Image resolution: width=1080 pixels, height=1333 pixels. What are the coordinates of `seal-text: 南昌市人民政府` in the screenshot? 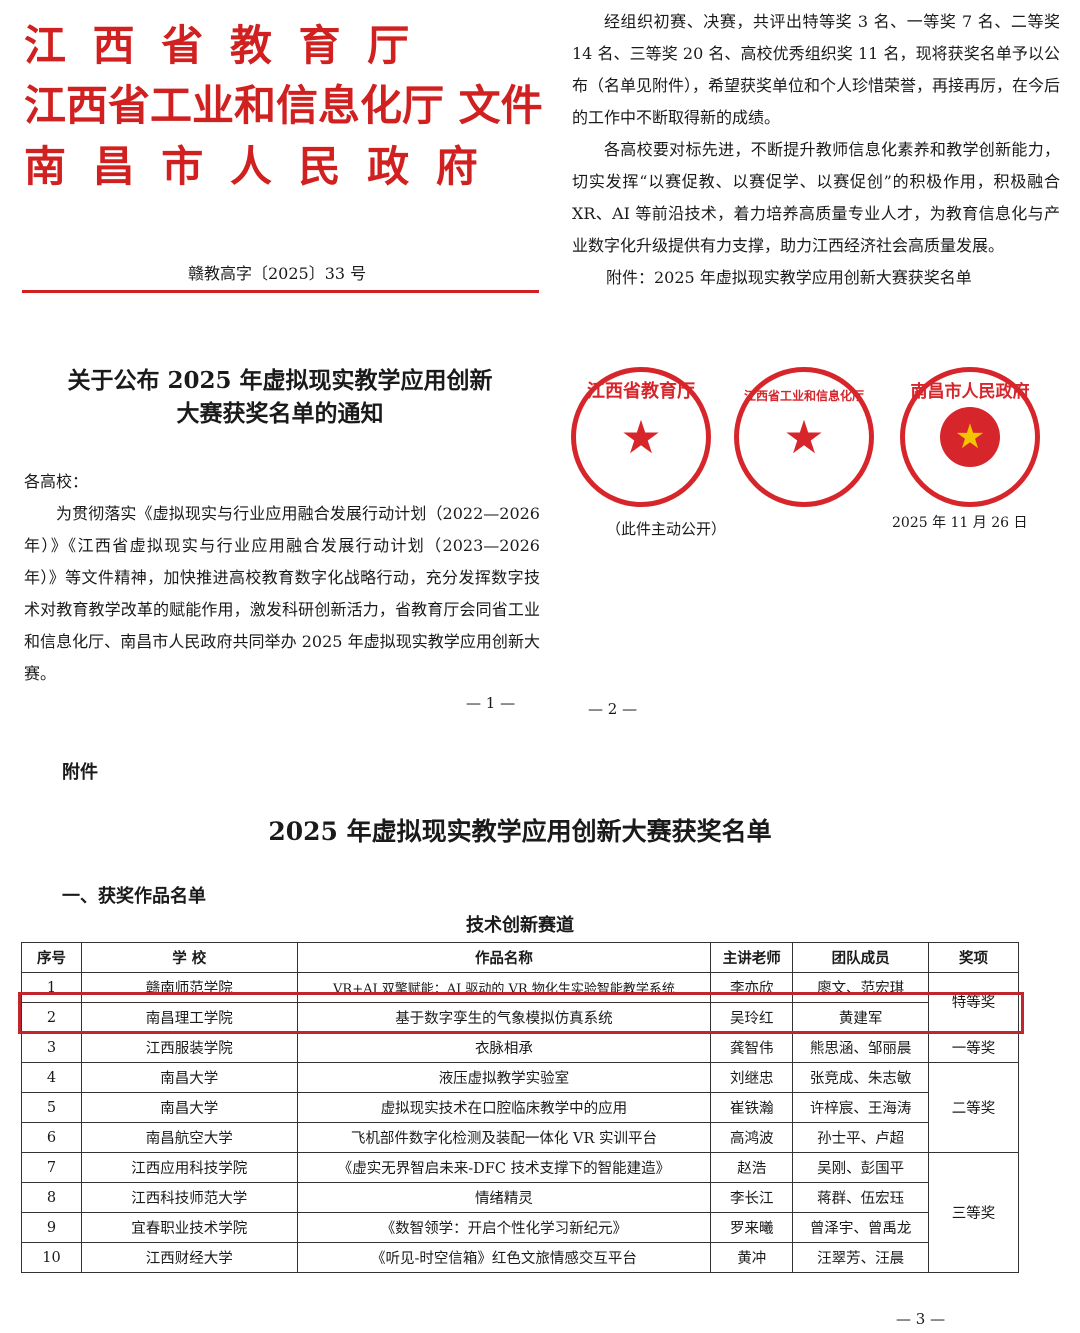 It's located at (970, 392).